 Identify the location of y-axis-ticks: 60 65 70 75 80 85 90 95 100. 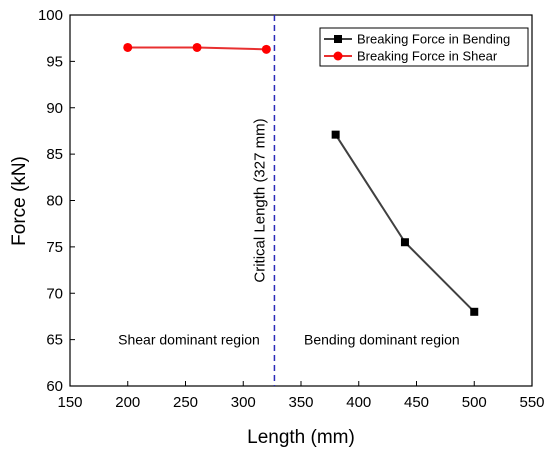
(56, 201).